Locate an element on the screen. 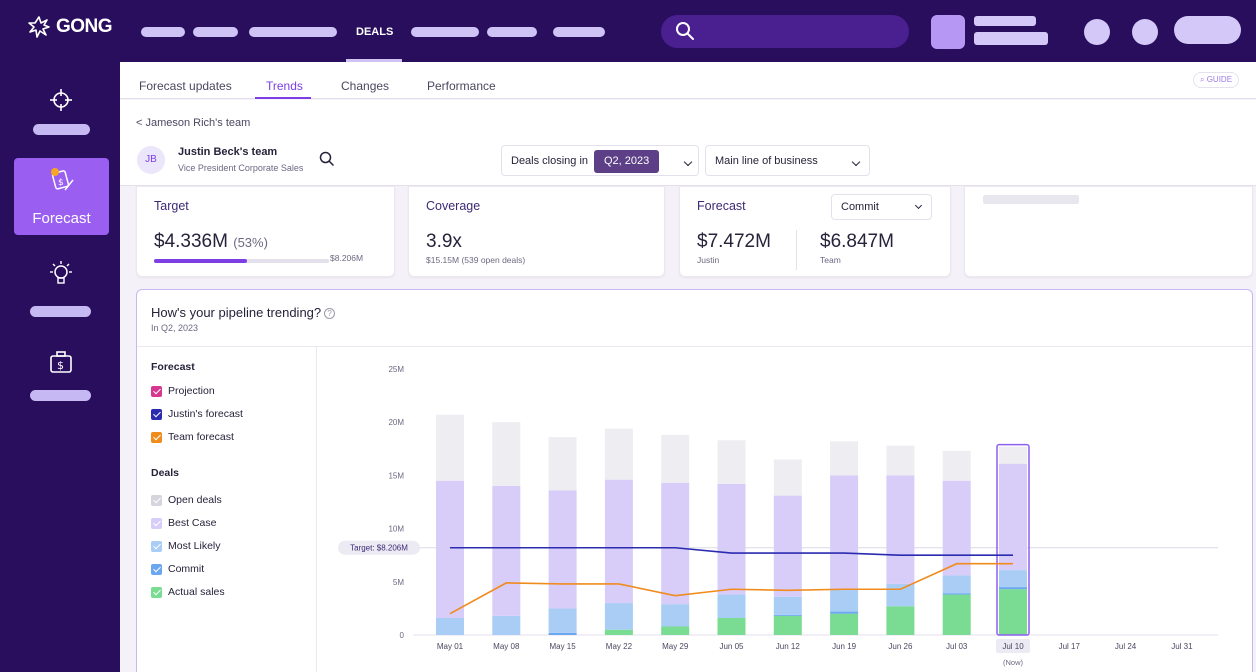 Image resolution: width=1256 pixels, height=672 pixels. target-progress-fill is located at coordinates (200, 261).